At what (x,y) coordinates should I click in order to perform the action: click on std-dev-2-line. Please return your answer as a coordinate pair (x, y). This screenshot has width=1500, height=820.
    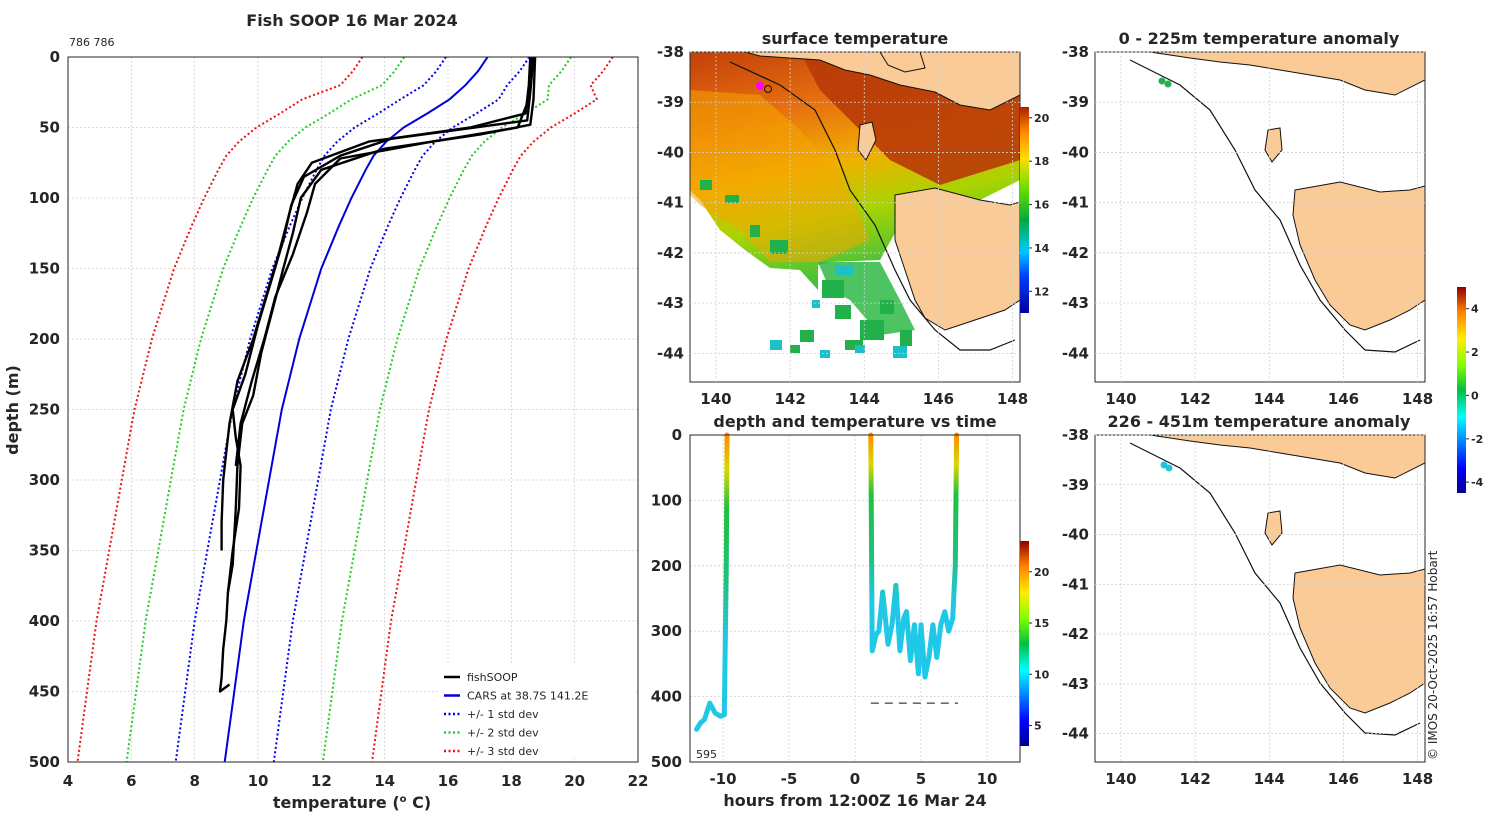
    Looking at the image, I should click on (446, 409).